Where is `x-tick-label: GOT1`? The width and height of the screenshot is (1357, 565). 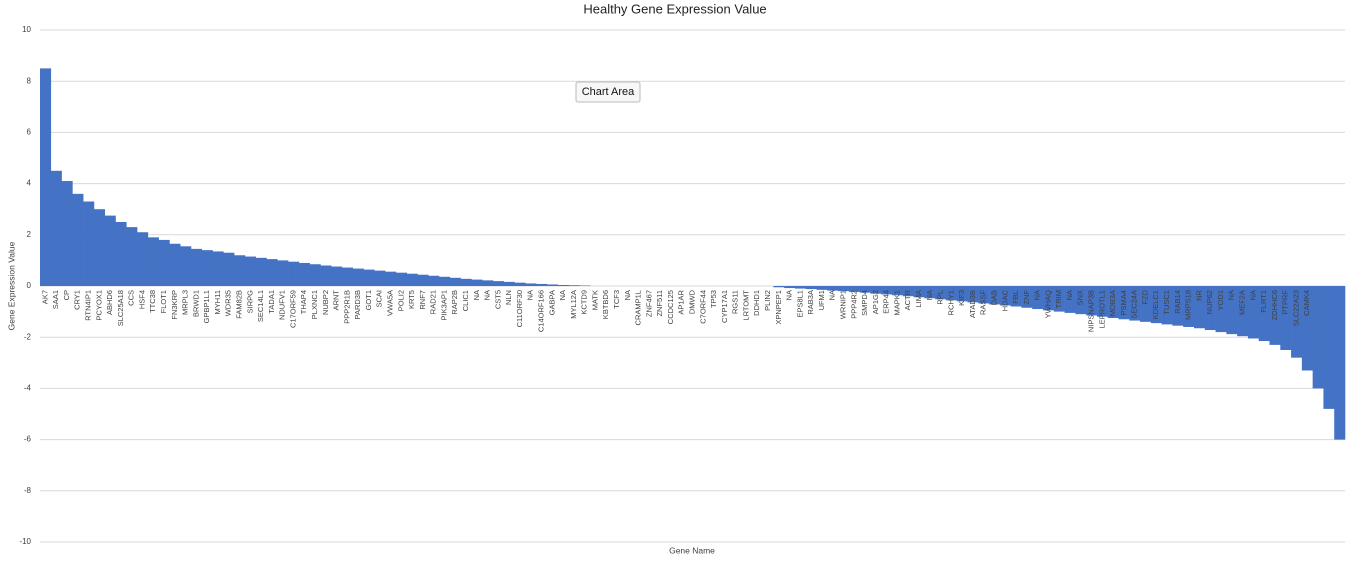
x-tick-label: GOT1 is located at coordinates (368, 300).